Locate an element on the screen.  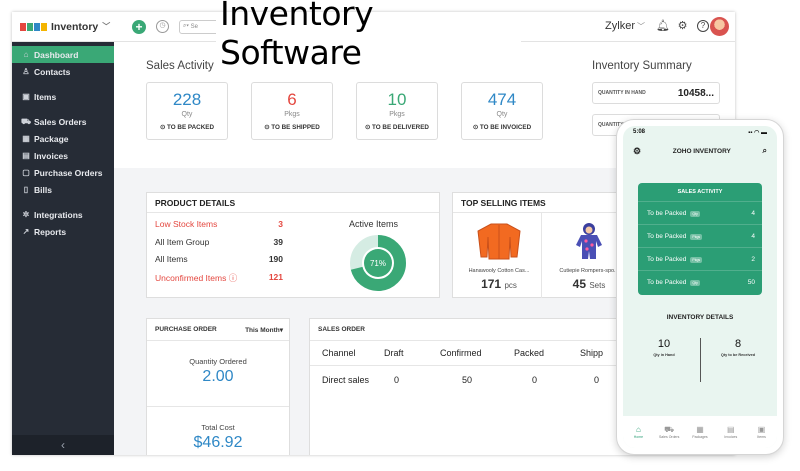
mobile-status-bar: 5:08 ▪▪ ◠ ▬ is located at coordinates (700, 133).